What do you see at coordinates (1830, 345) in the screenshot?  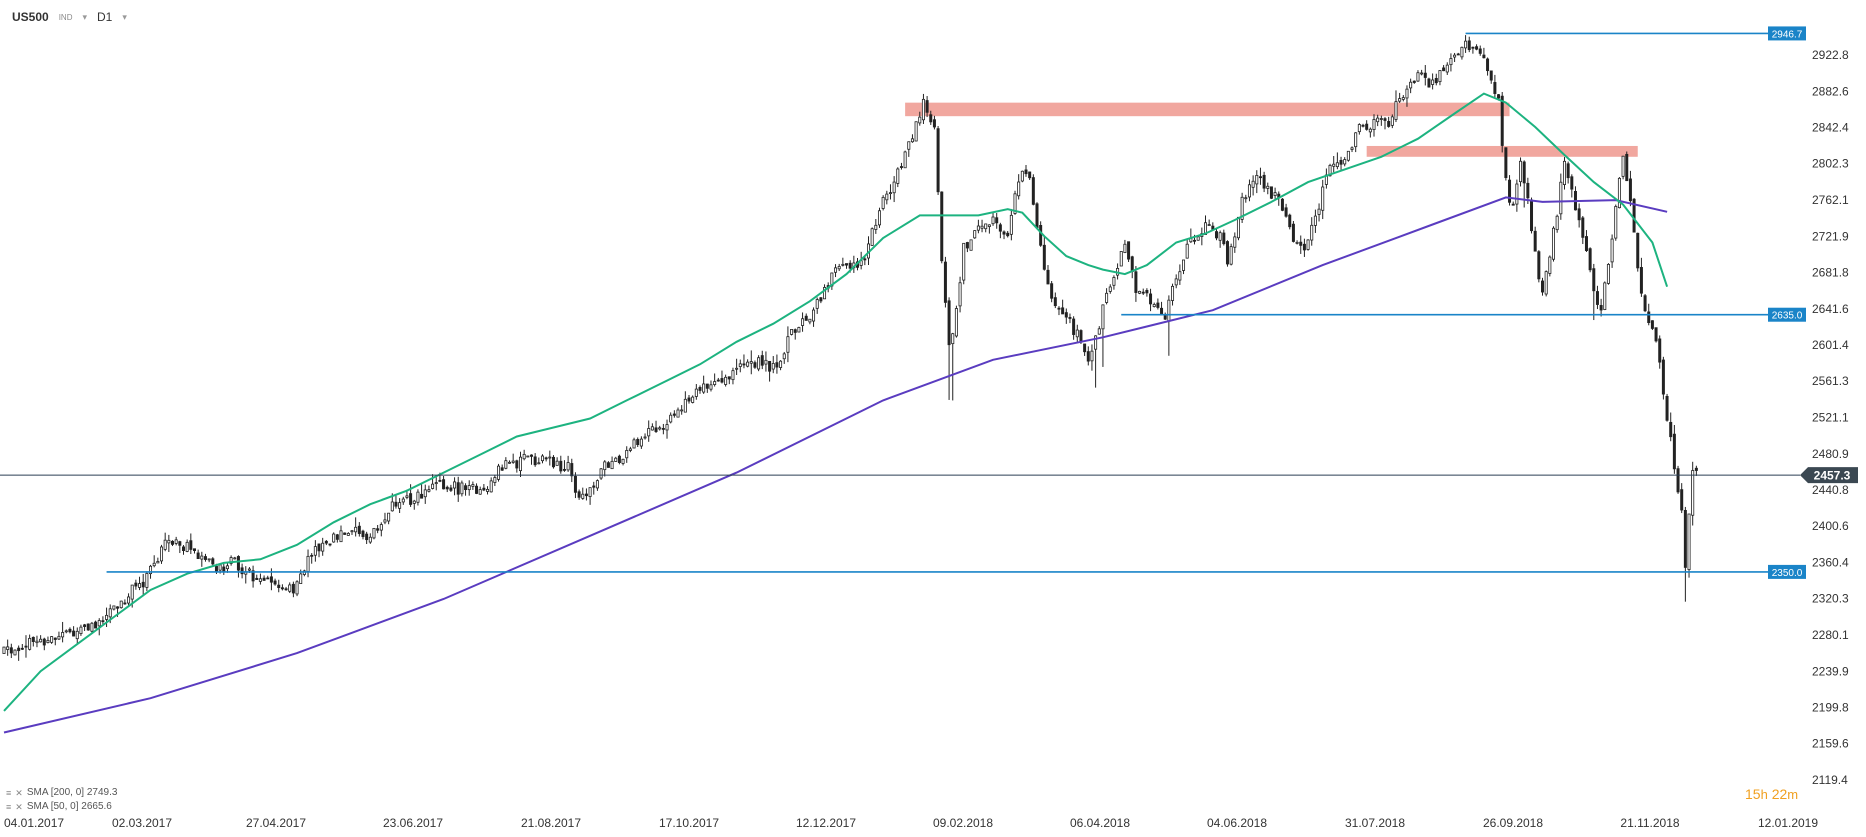 I see `y-tick-label: 2601.4` at bounding box center [1830, 345].